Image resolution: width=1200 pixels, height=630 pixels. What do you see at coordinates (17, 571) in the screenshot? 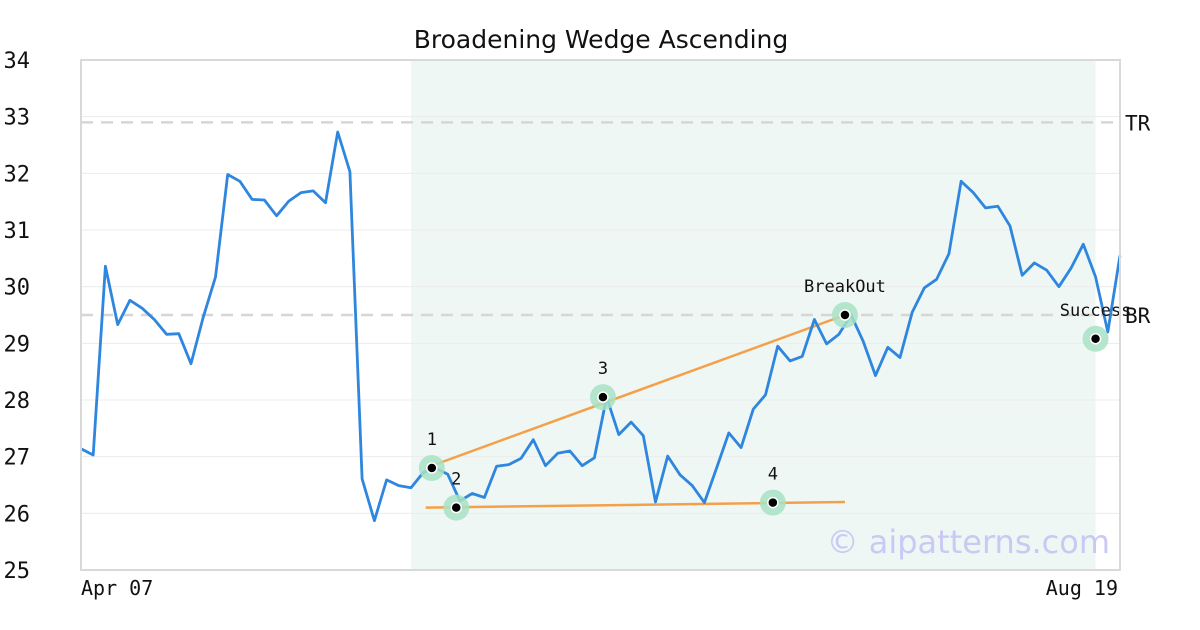
I see `y-tick-label: 25` at bounding box center [17, 571].